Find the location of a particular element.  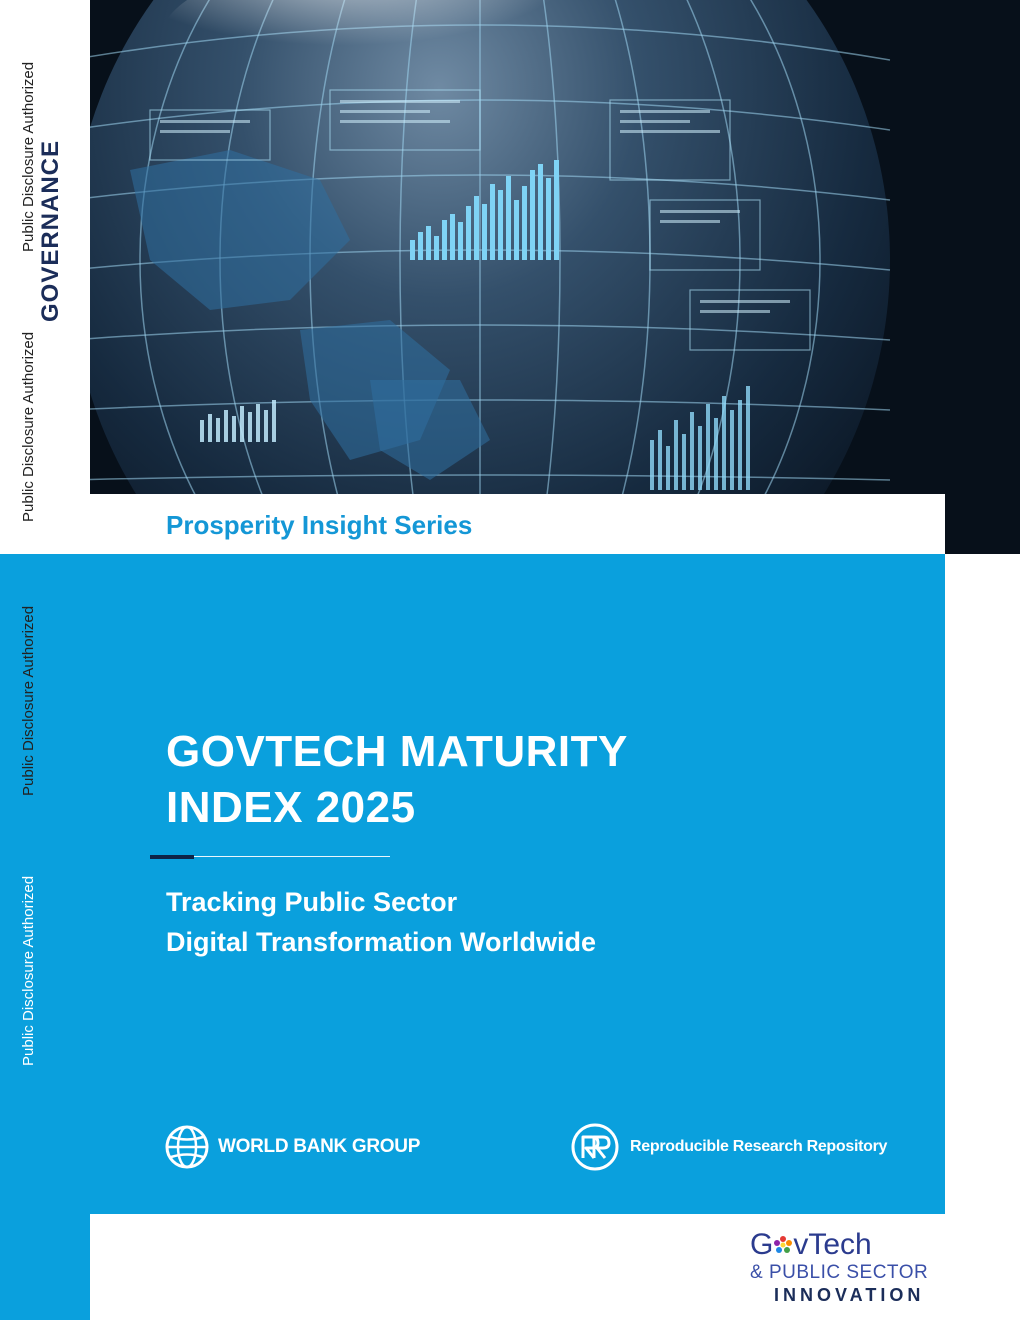

rrr-logo-icon is located at coordinates (595, 1147).